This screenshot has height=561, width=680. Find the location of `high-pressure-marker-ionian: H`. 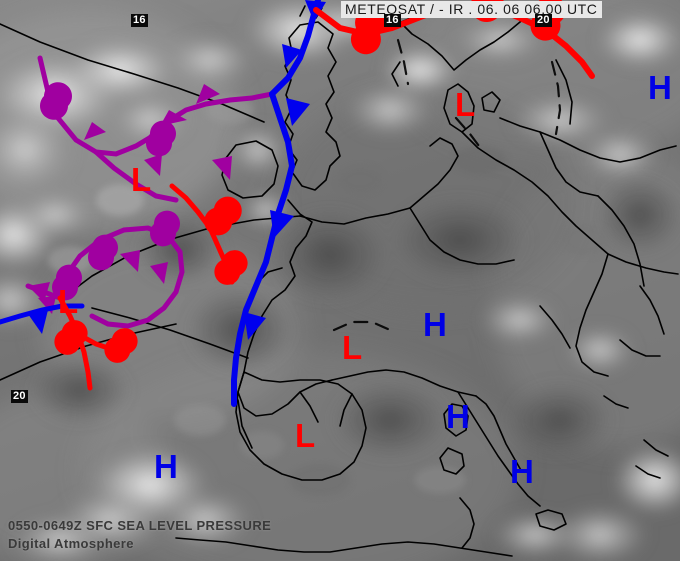

high-pressure-marker-ionian: H is located at coordinates (522, 471).